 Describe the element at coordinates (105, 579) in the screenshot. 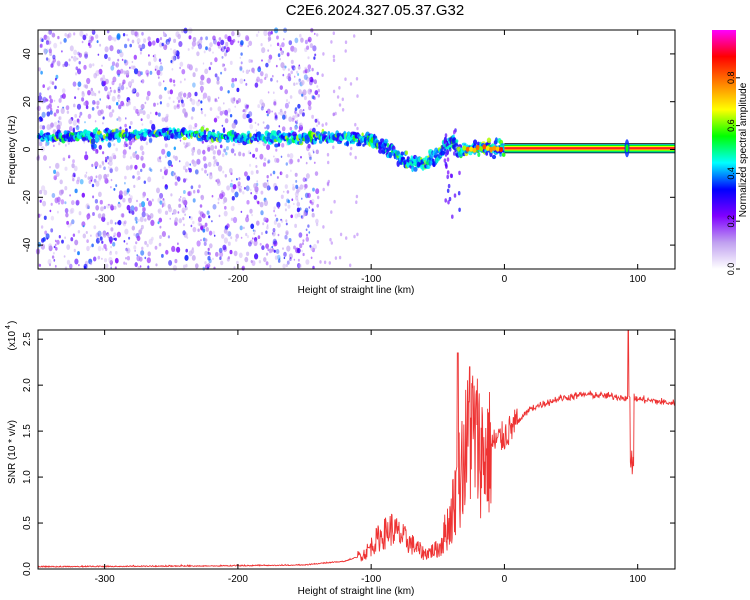

I see `x-tick-label: -300` at that location.